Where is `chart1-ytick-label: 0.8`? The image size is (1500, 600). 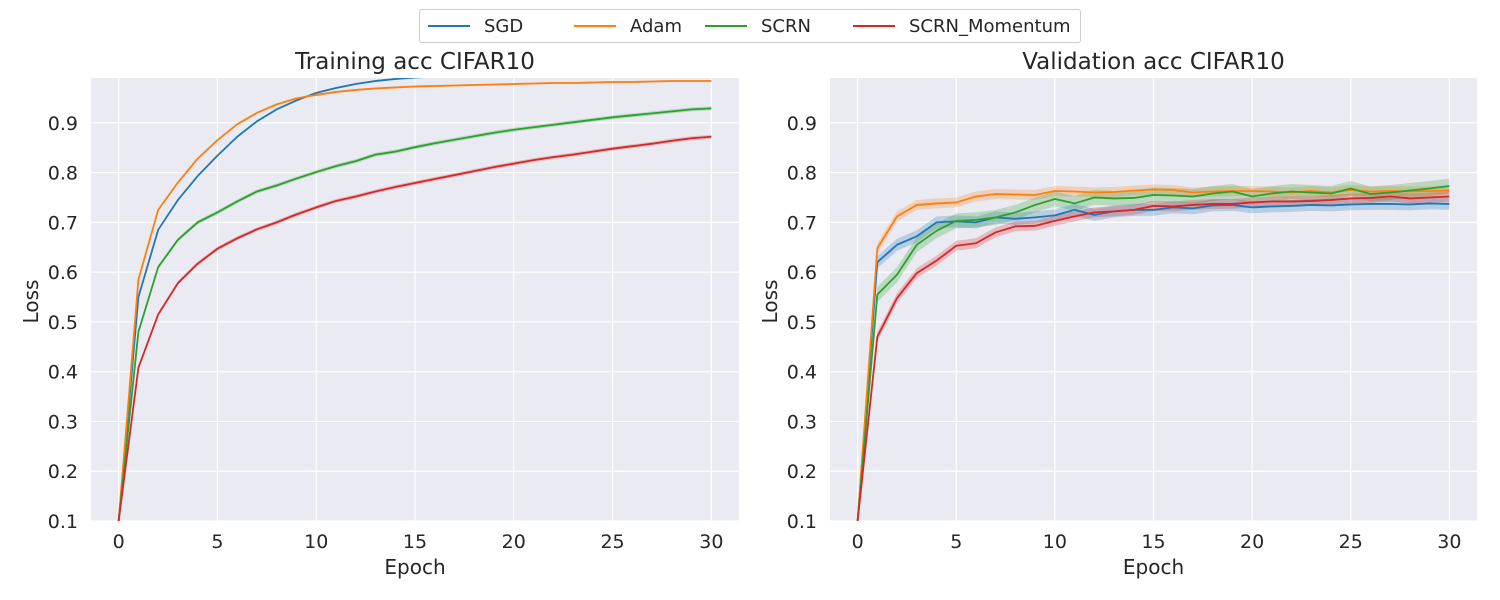
chart1-ytick-label: 0.8 is located at coordinates (63, 174).